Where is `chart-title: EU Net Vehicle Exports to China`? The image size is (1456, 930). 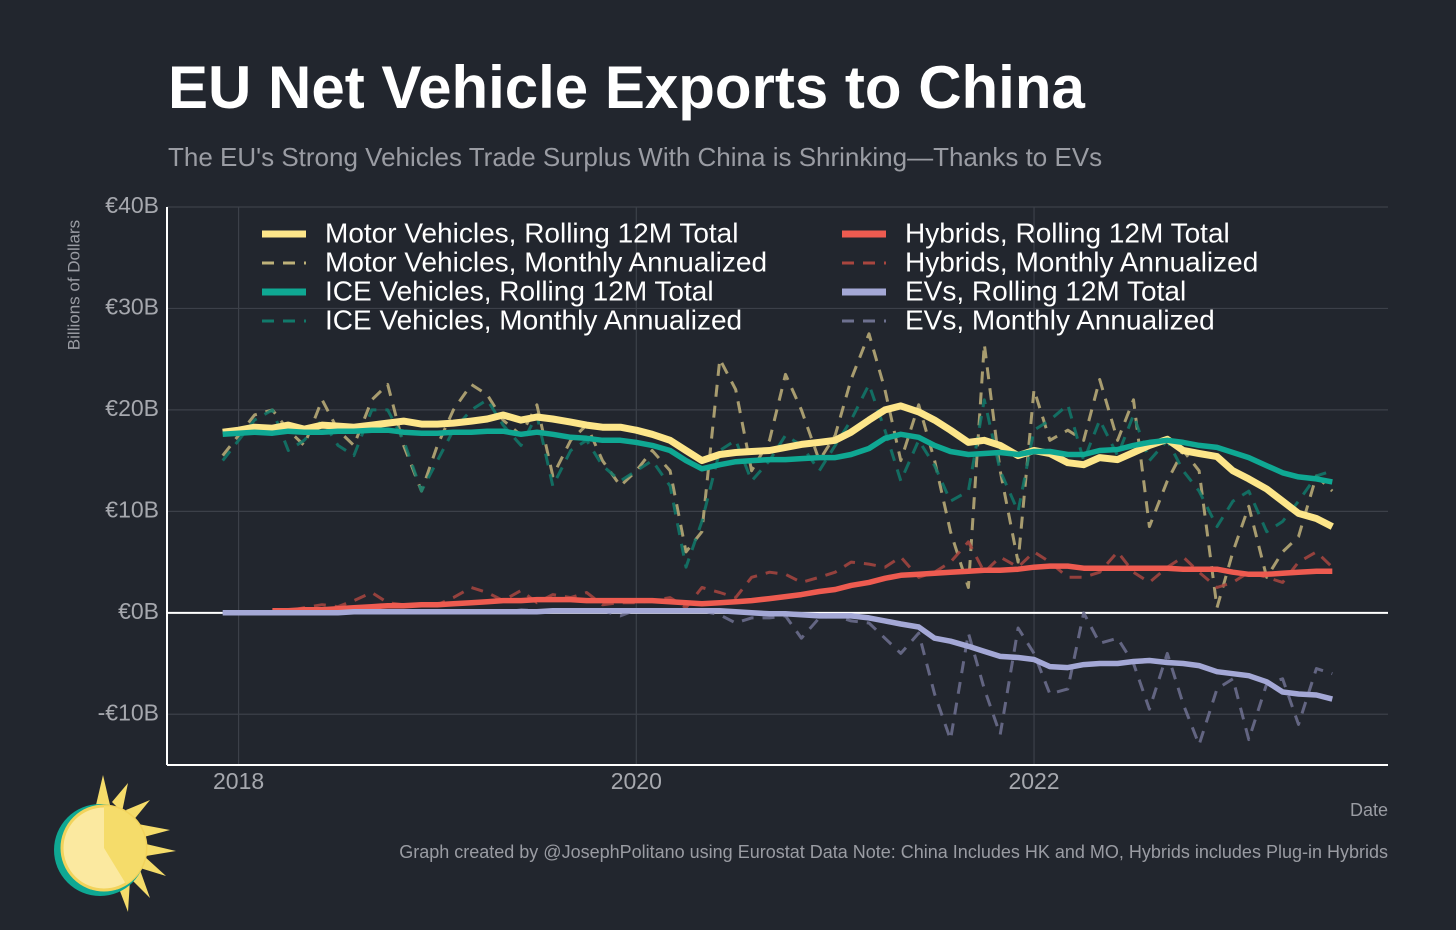
chart-title: EU Net Vehicle Exports to China is located at coordinates (627, 87).